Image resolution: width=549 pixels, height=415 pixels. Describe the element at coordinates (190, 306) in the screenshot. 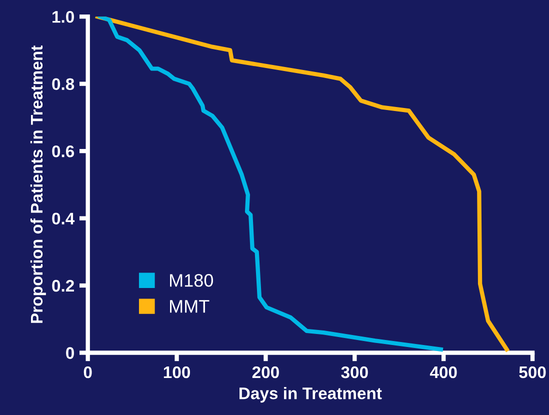

I see `legend-label: MMT` at that location.